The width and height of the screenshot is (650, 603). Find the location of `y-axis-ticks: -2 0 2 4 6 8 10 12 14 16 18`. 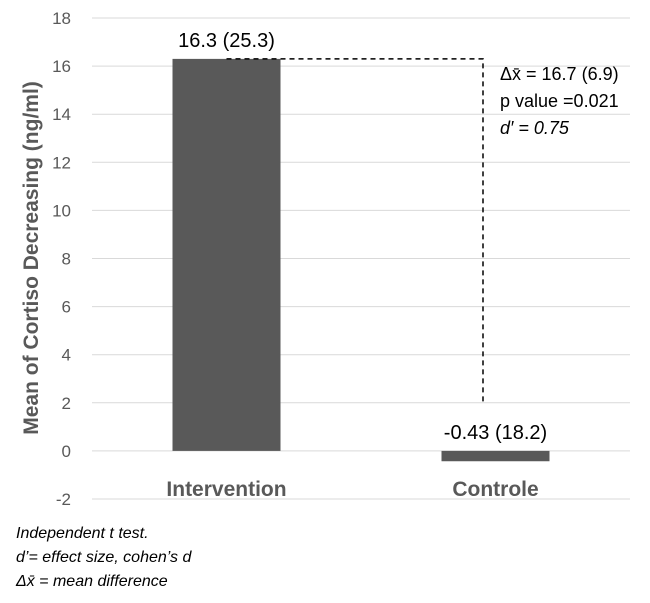

y-axis-ticks: -2 0 2 4 6 8 10 12 14 16 18 is located at coordinates (61, 259).